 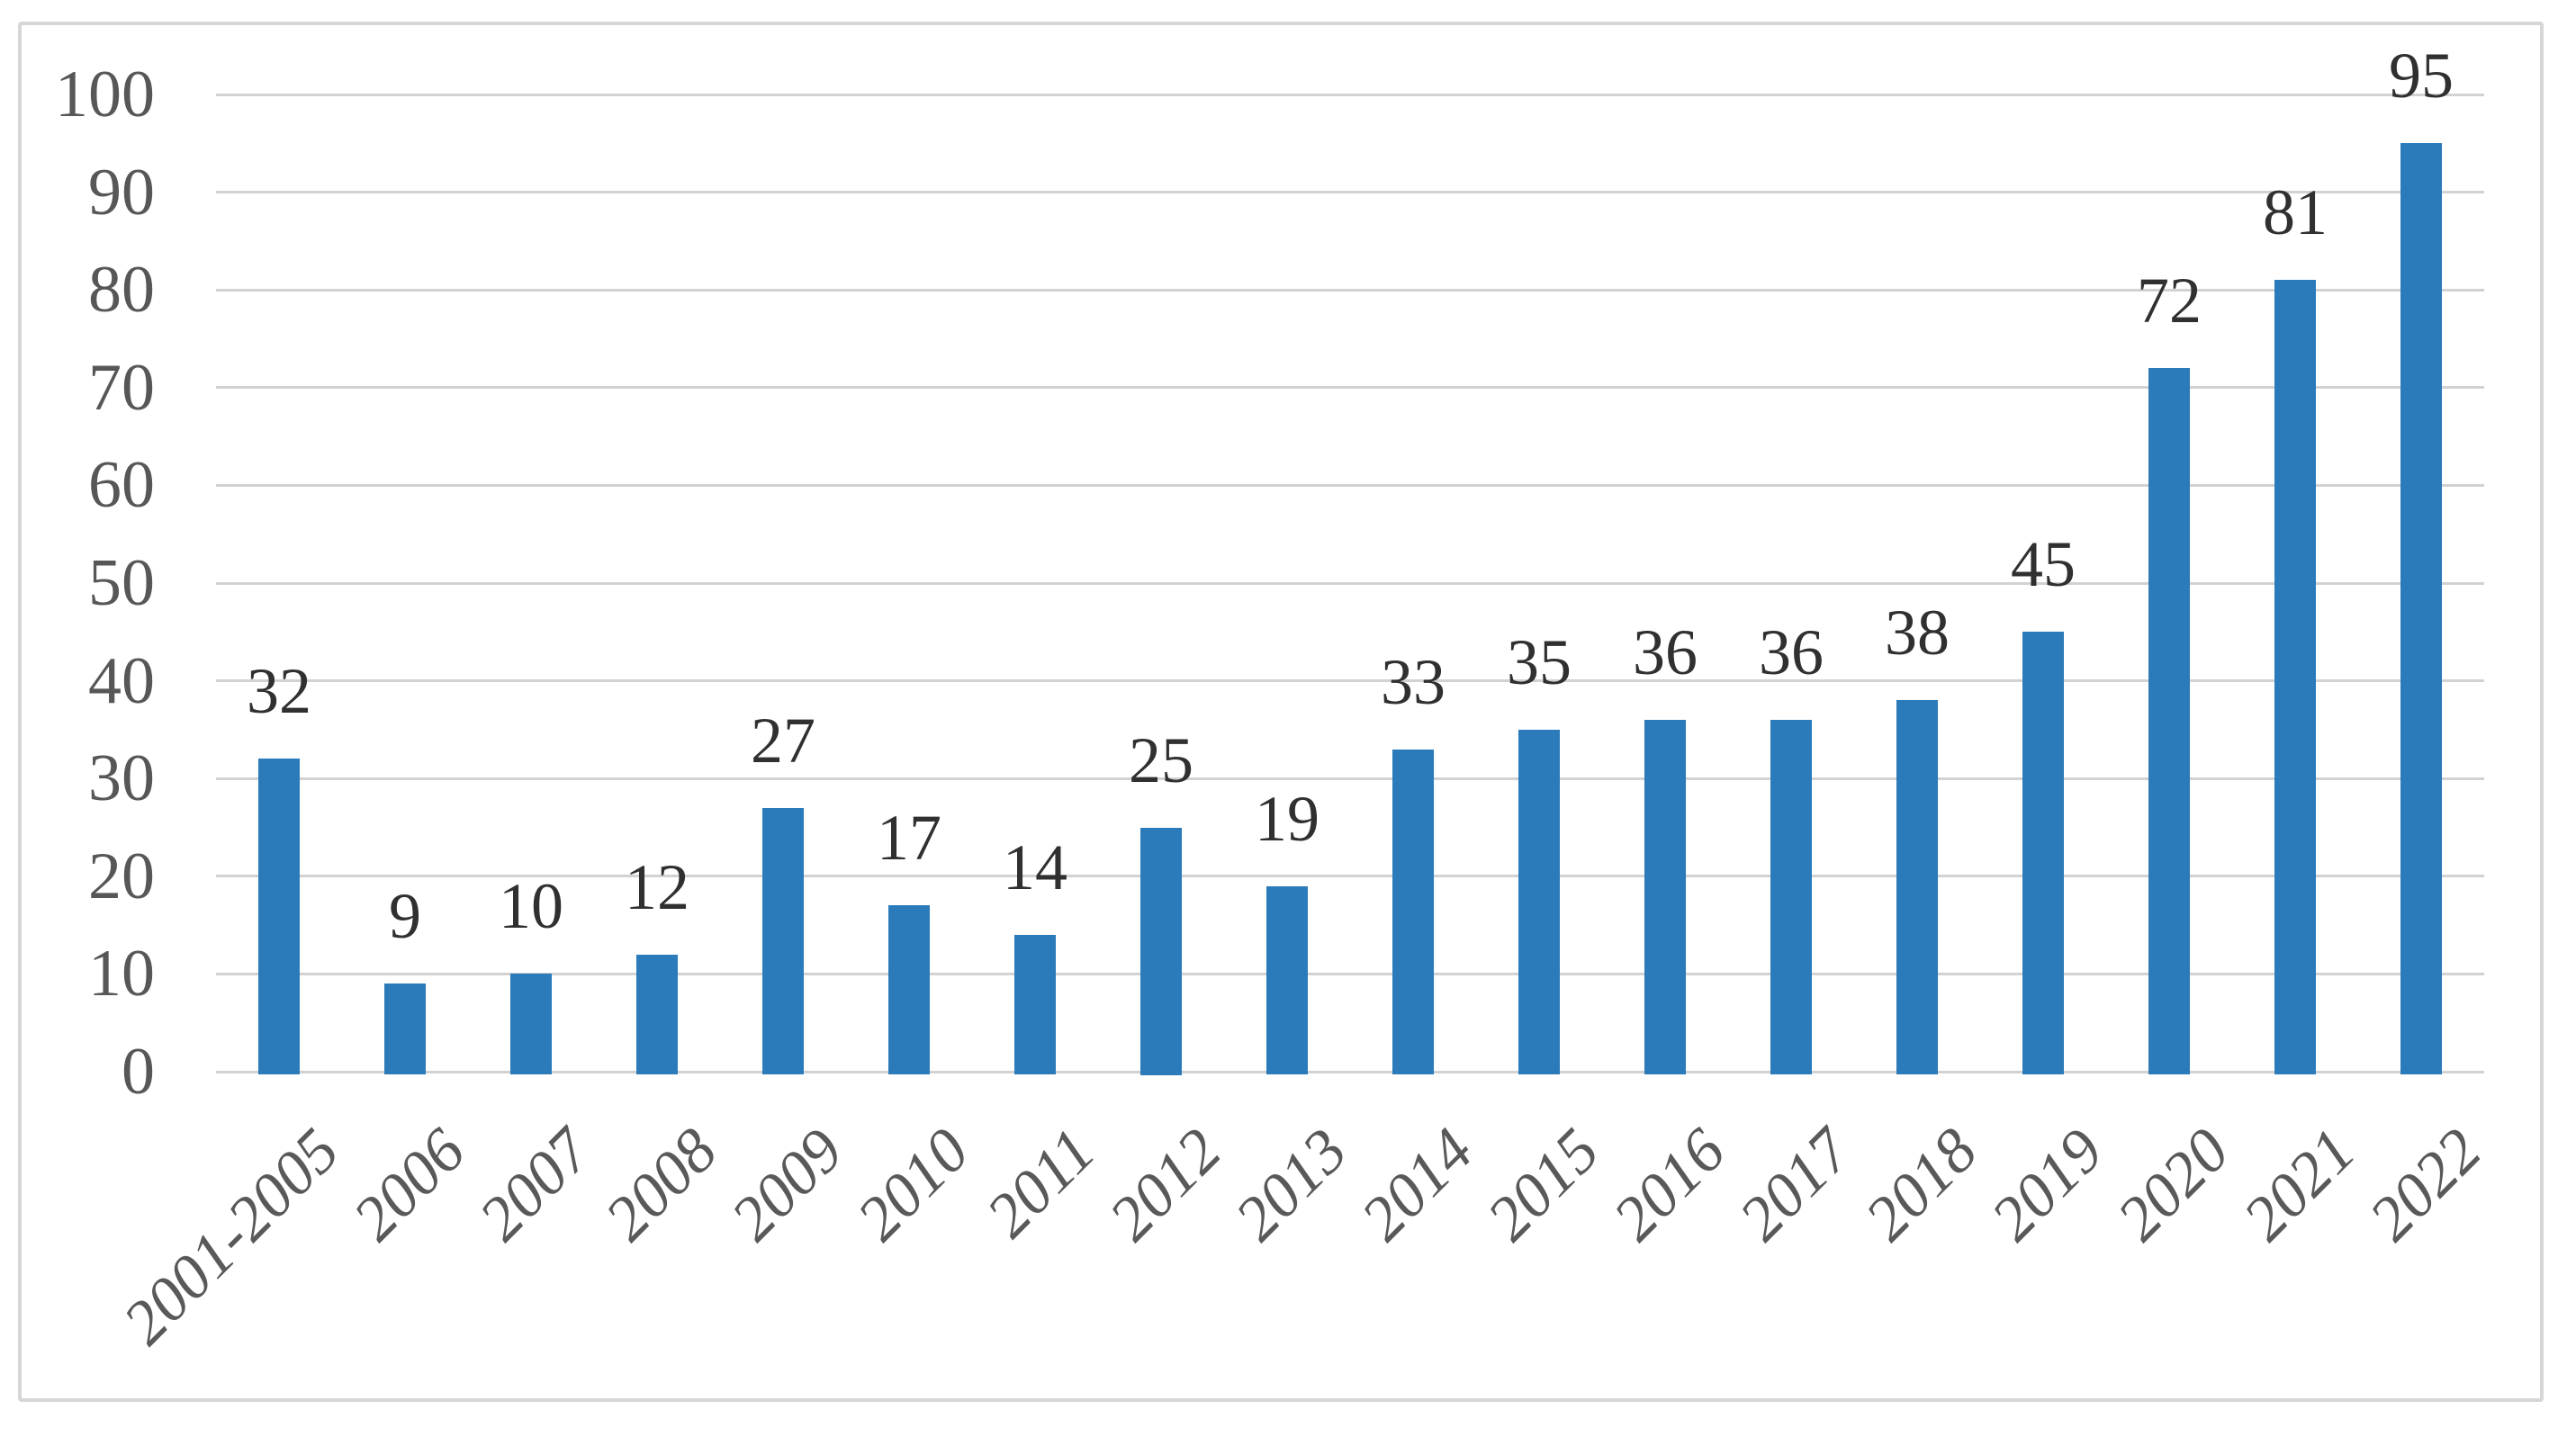 What do you see at coordinates (909, 838) in the screenshot?
I see `bar-value-label: 17` at bounding box center [909, 838].